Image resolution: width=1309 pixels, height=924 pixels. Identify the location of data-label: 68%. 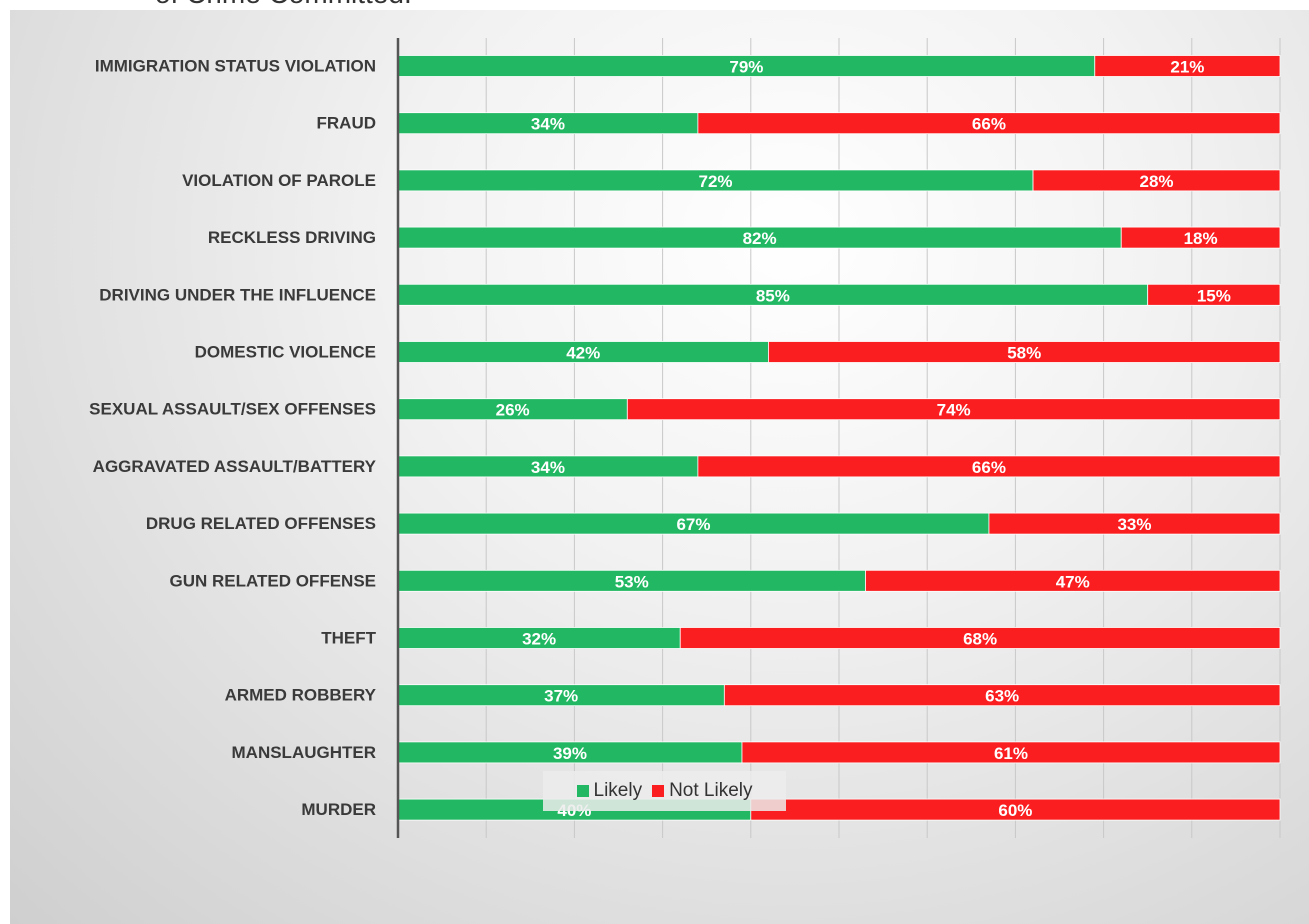
(980, 639).